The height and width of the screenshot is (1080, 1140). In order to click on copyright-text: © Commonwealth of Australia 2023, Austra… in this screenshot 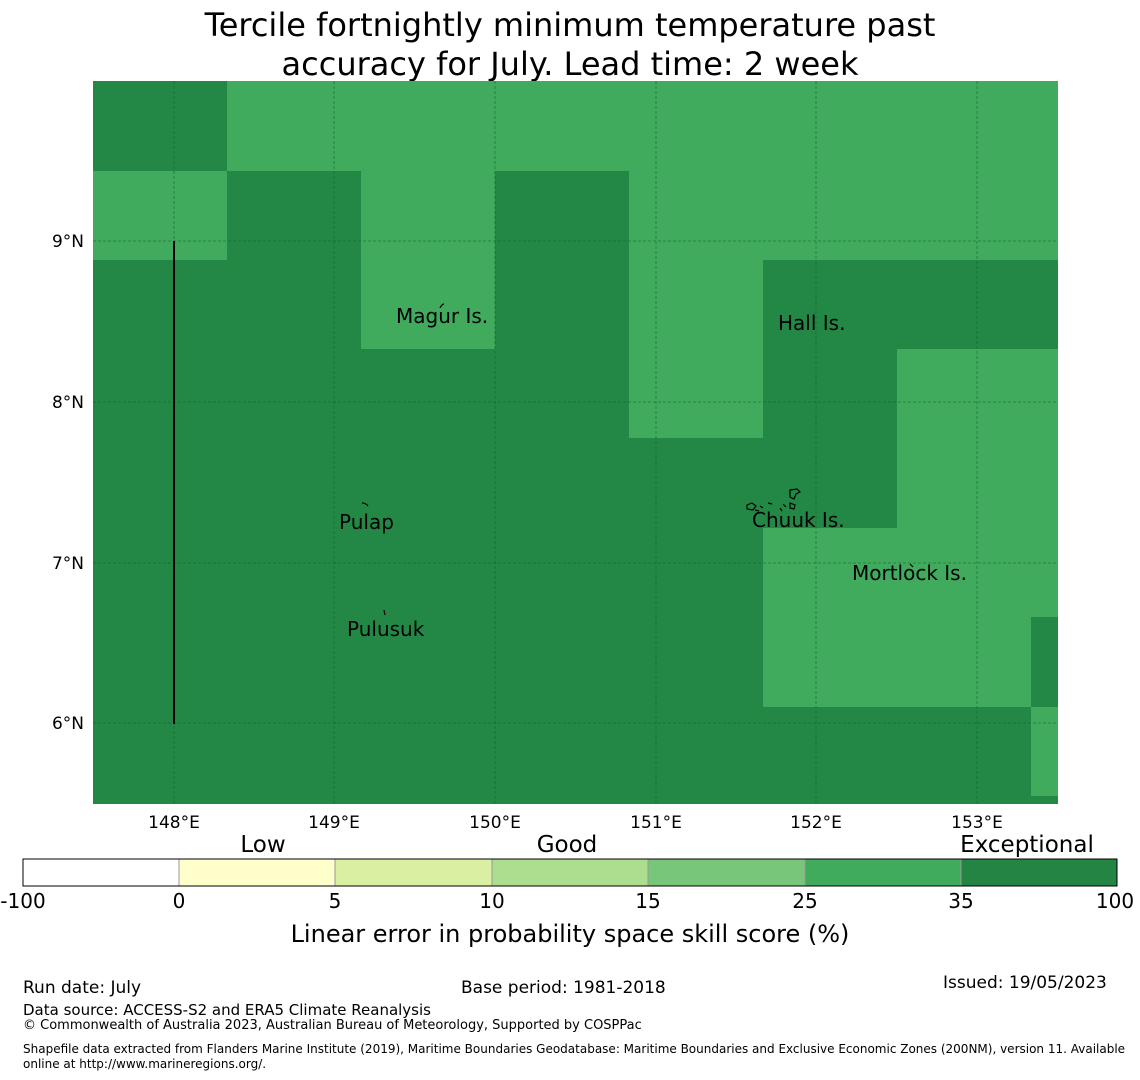, I will do `click(332, 1025)`.